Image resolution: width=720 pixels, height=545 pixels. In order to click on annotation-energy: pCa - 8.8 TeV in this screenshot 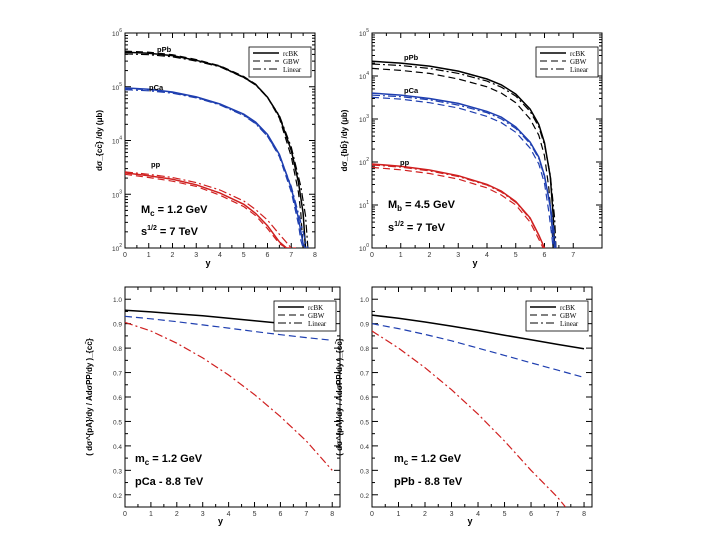, I will do `click(169, 482)`.